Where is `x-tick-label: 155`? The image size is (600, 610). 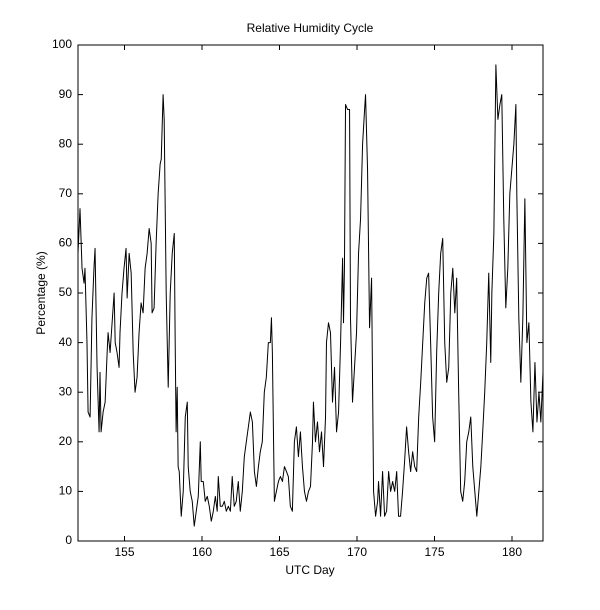 x-tick-label: 155 is located at coordinates (124, 552).